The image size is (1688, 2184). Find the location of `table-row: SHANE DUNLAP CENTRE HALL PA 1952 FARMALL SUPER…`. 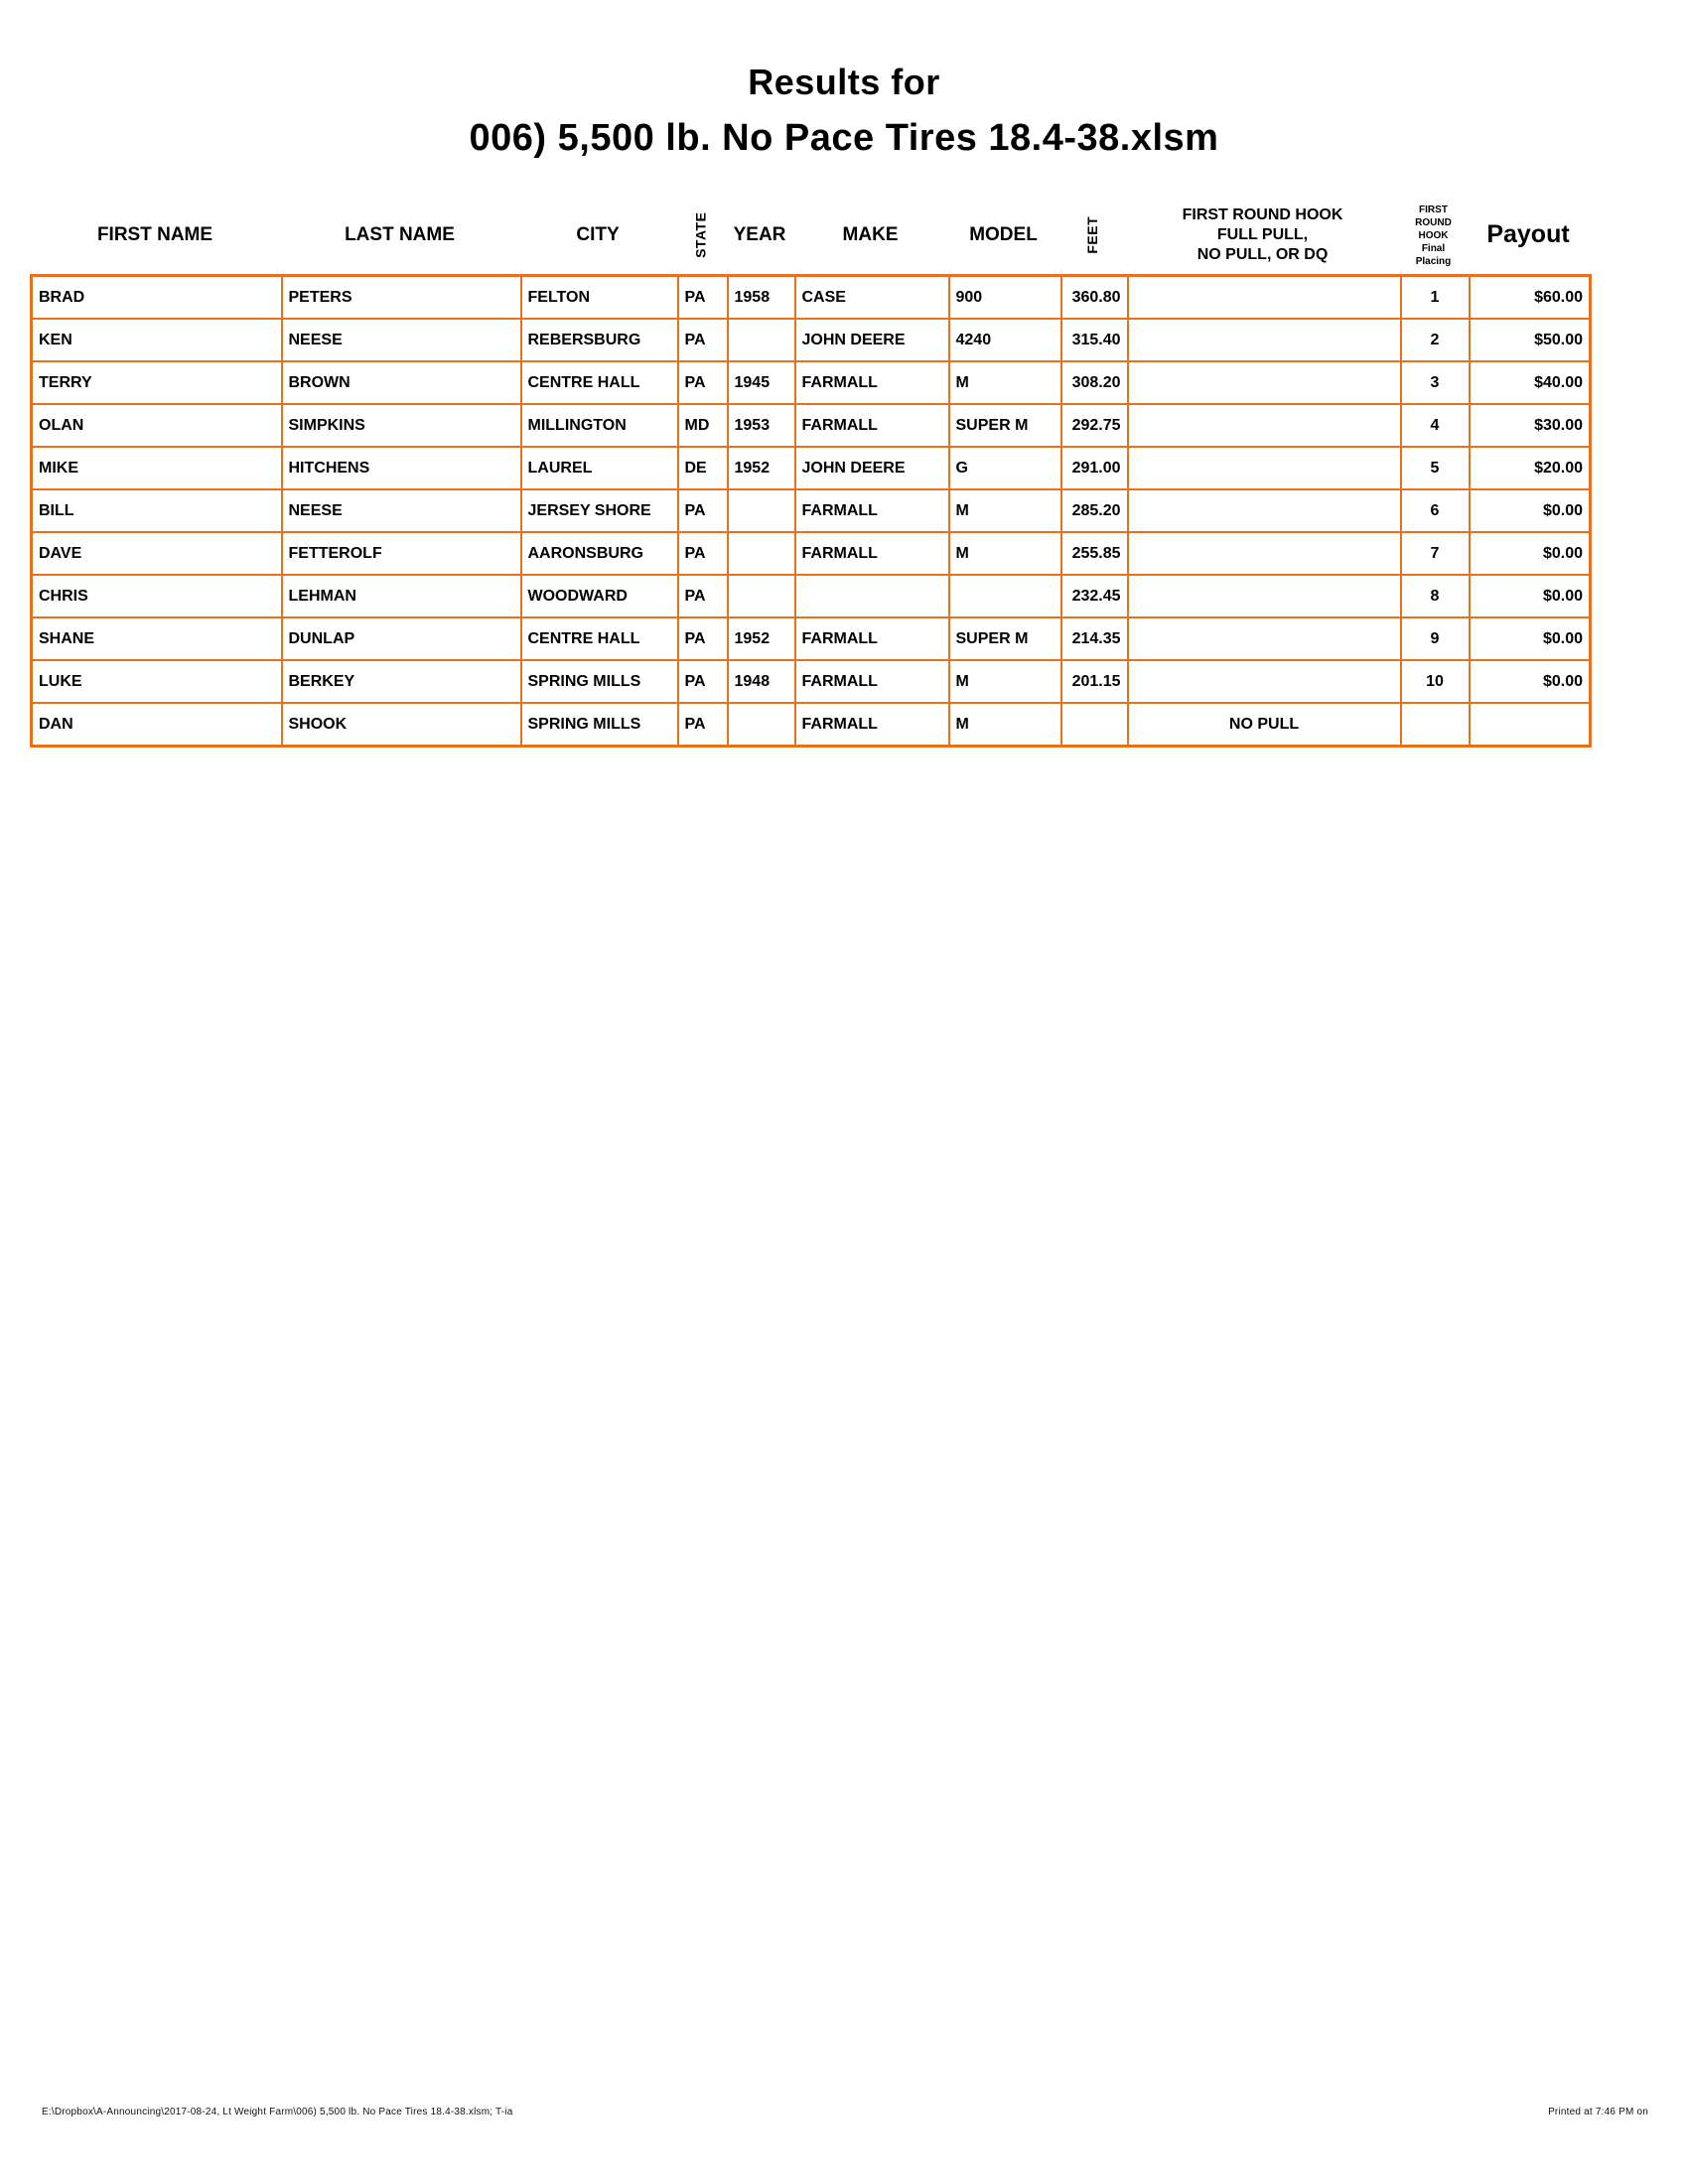

table-row: SHANE DUNLAP CENTRE HALL PA 1952 FARMALL SUPER… is located at coordinates (811, 638).